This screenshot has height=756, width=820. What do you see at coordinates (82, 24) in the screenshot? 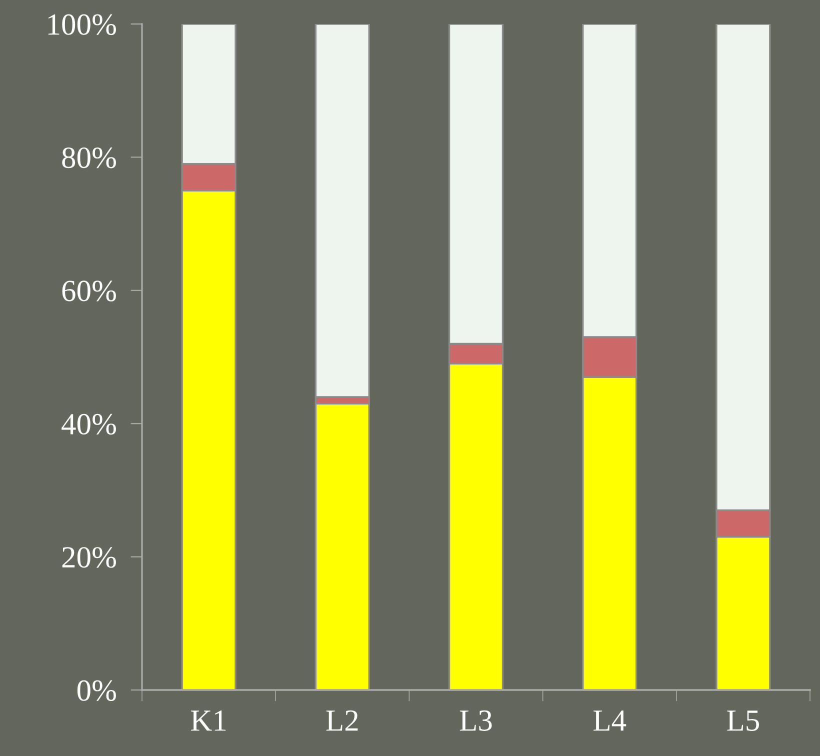
I see `y-tick-label: 100%` at bounding box center [82, 24].